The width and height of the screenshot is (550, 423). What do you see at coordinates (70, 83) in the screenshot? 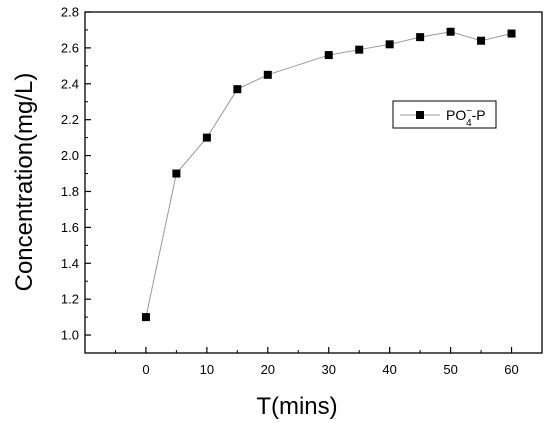
I see `y-tick-label: 2.4` at bounding box center [70, 83].